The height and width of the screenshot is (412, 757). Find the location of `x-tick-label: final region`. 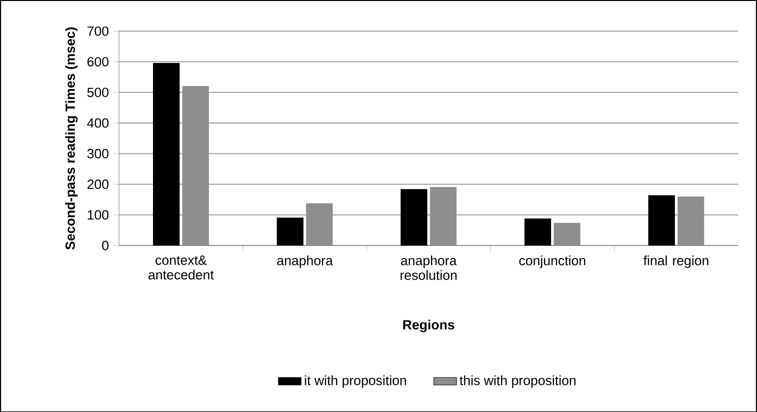

x-tick-label: final region is located at coordinates (675, 261).